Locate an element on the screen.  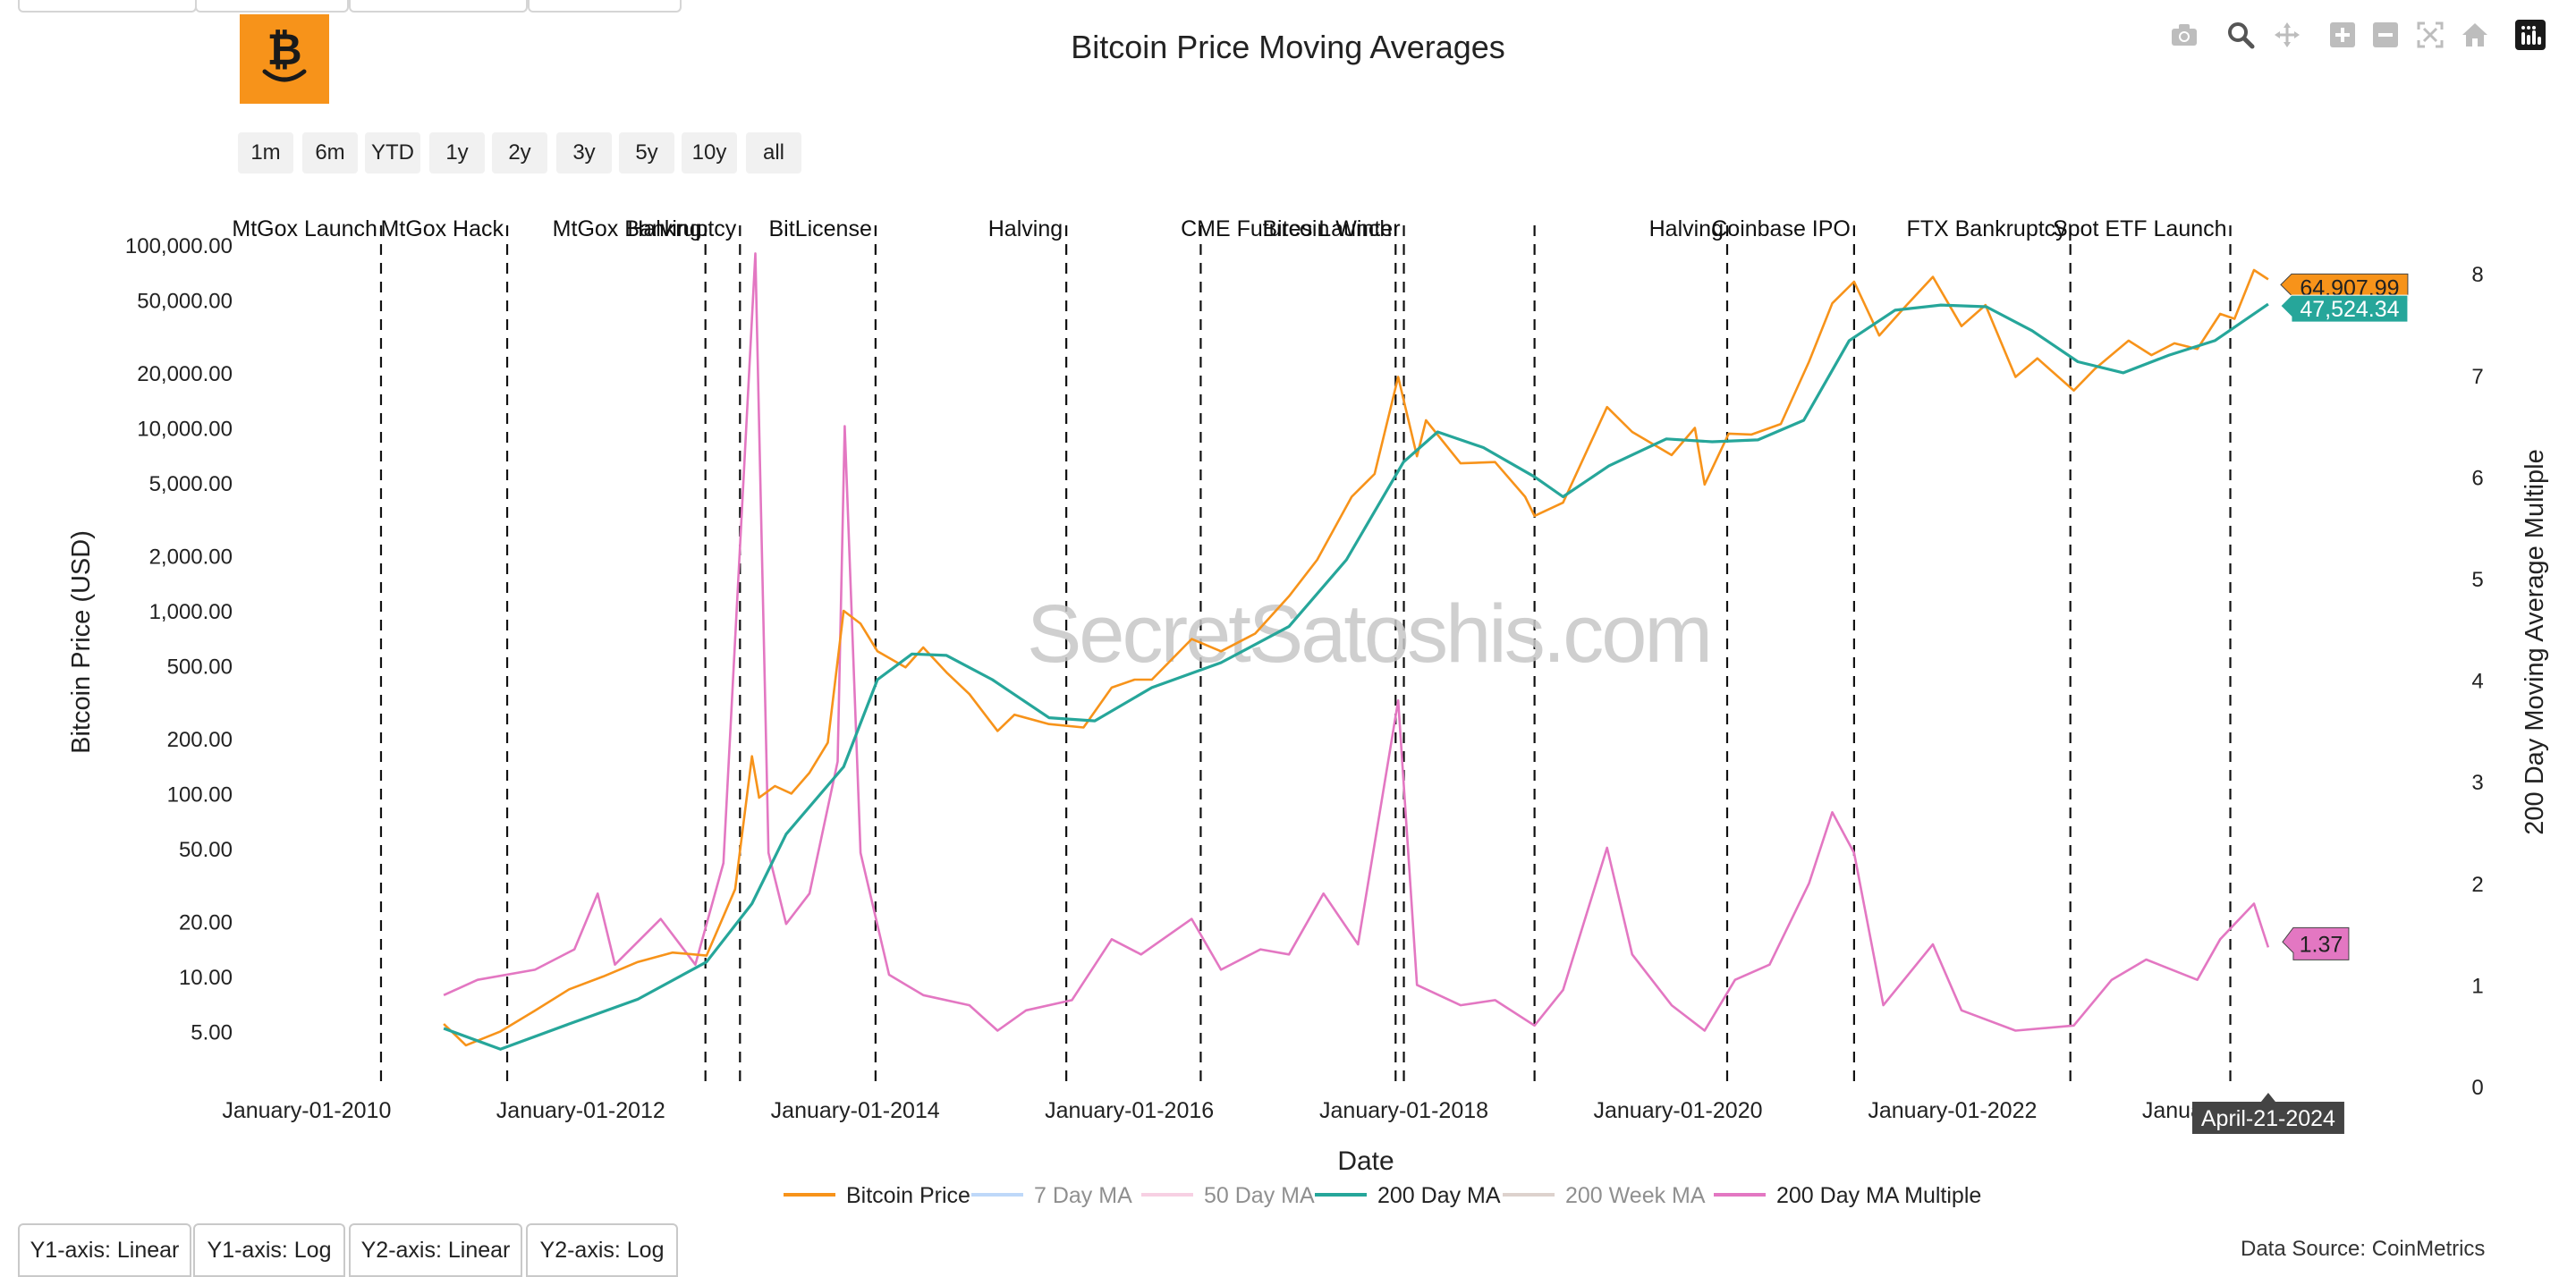
plotly-logo-icon is located at coordinates (2530, 35).